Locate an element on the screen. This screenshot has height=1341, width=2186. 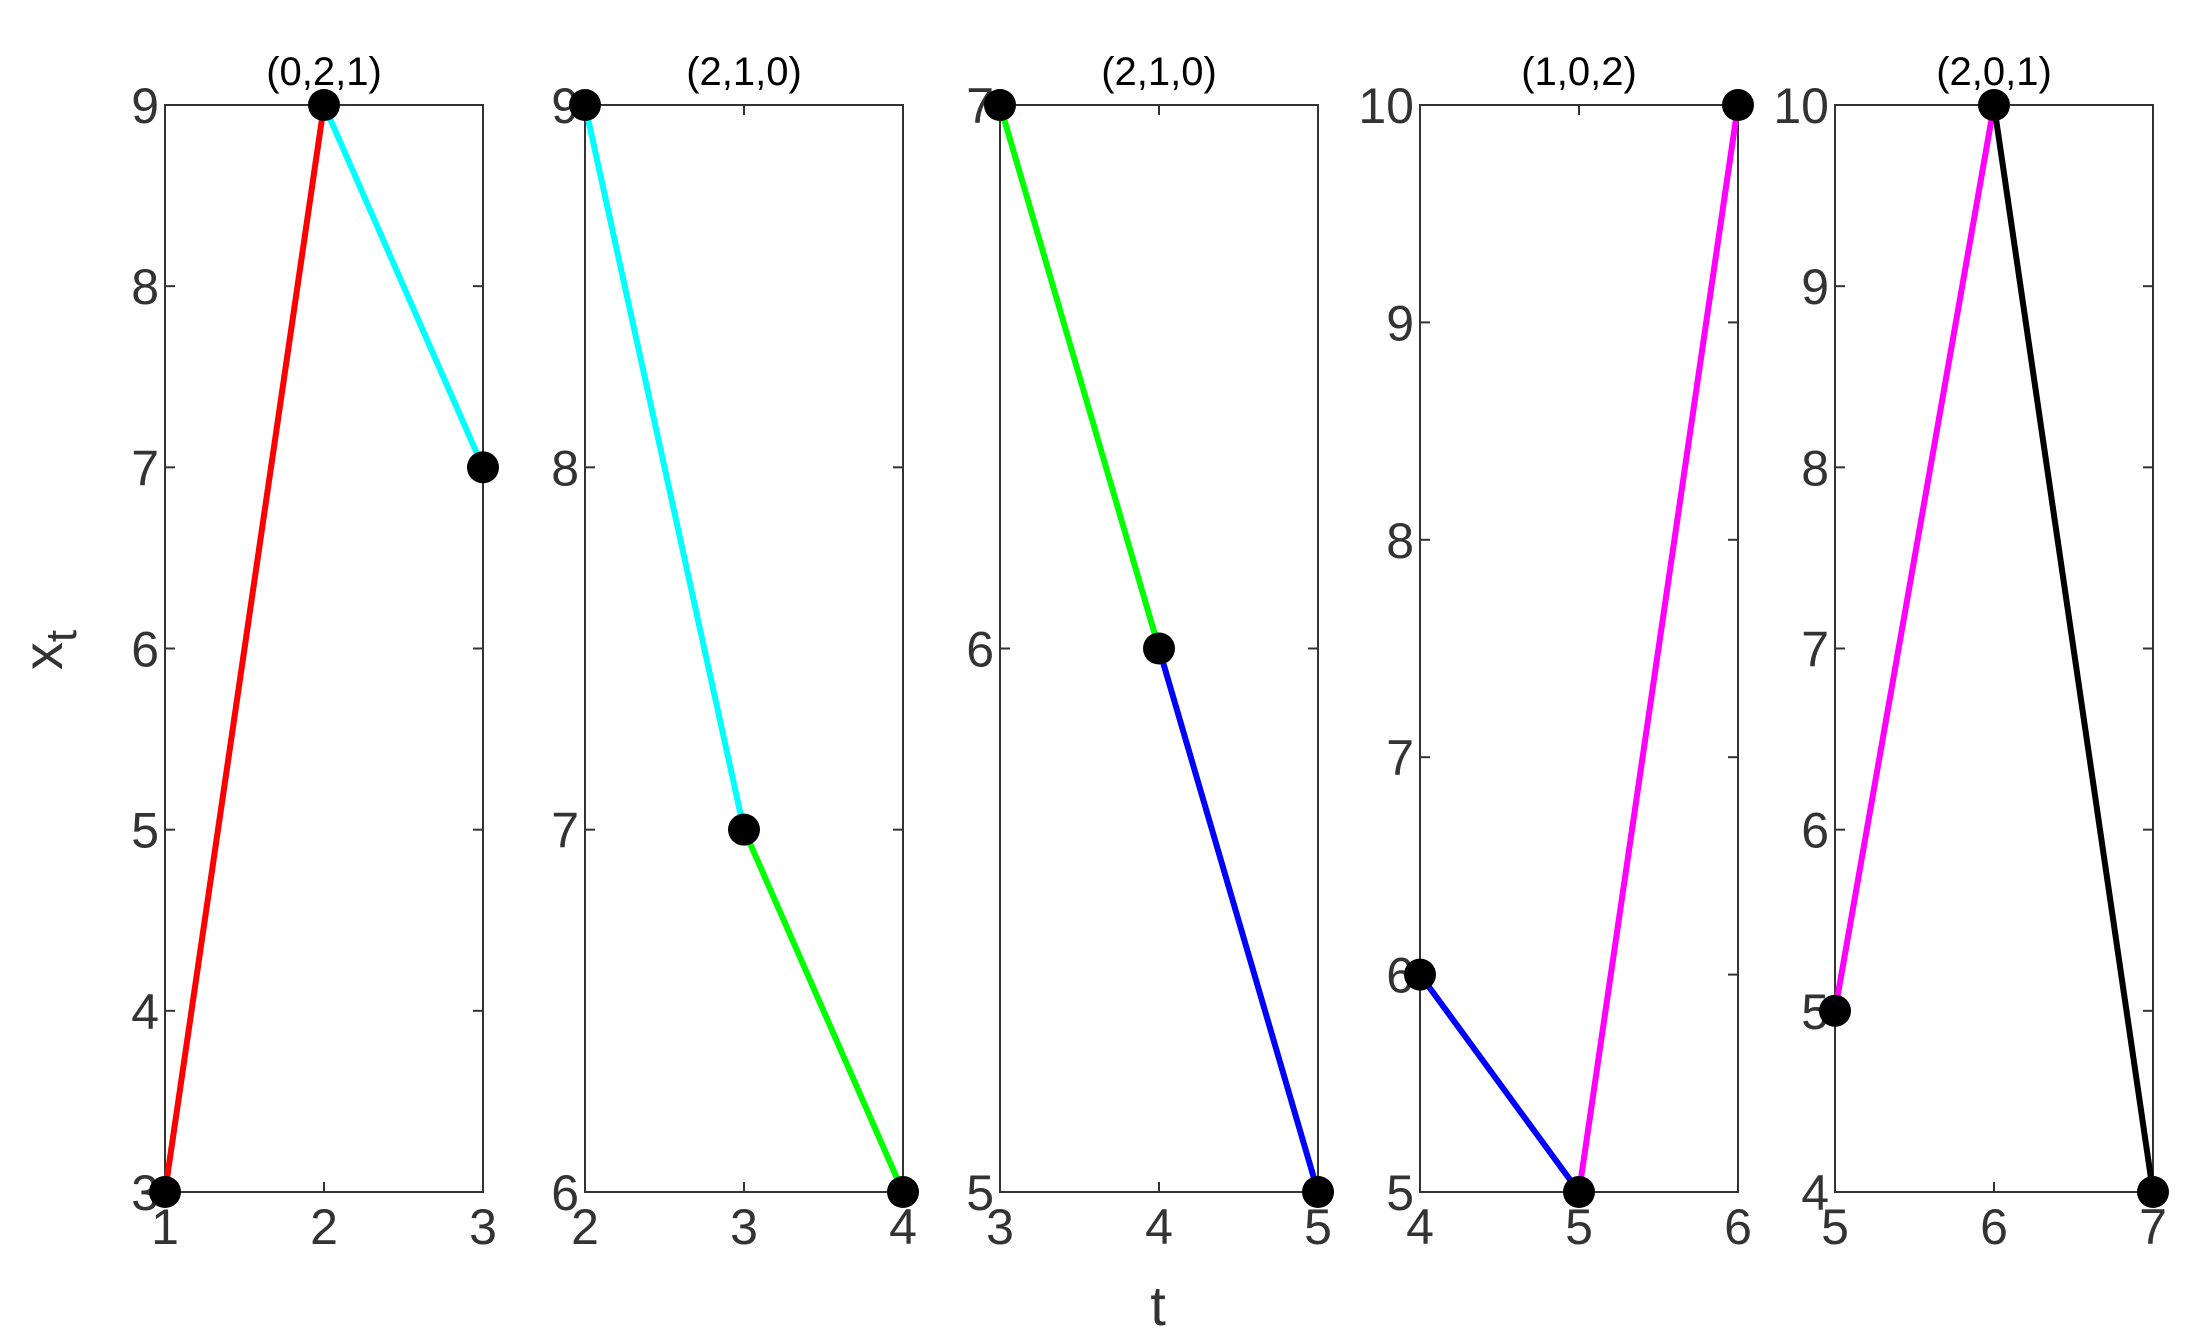
panel-title: (0,2,1) is located at coordinates (324, 72).